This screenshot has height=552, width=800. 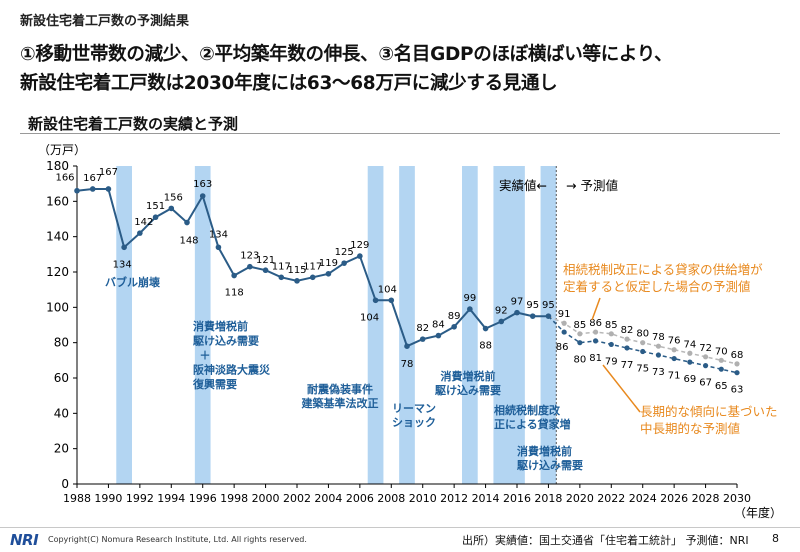 I want to click on lower-note-pointer, so click(x=621, y=388).